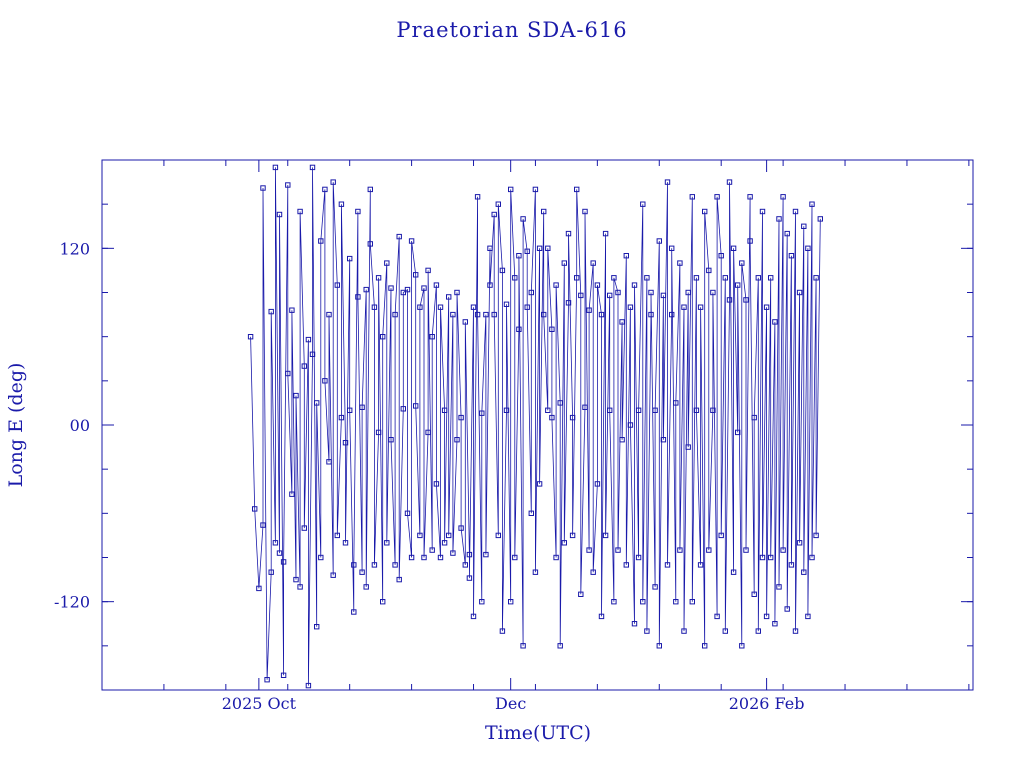  I want to click on x-tick-label: 2025 Oct, so click(259, 703).